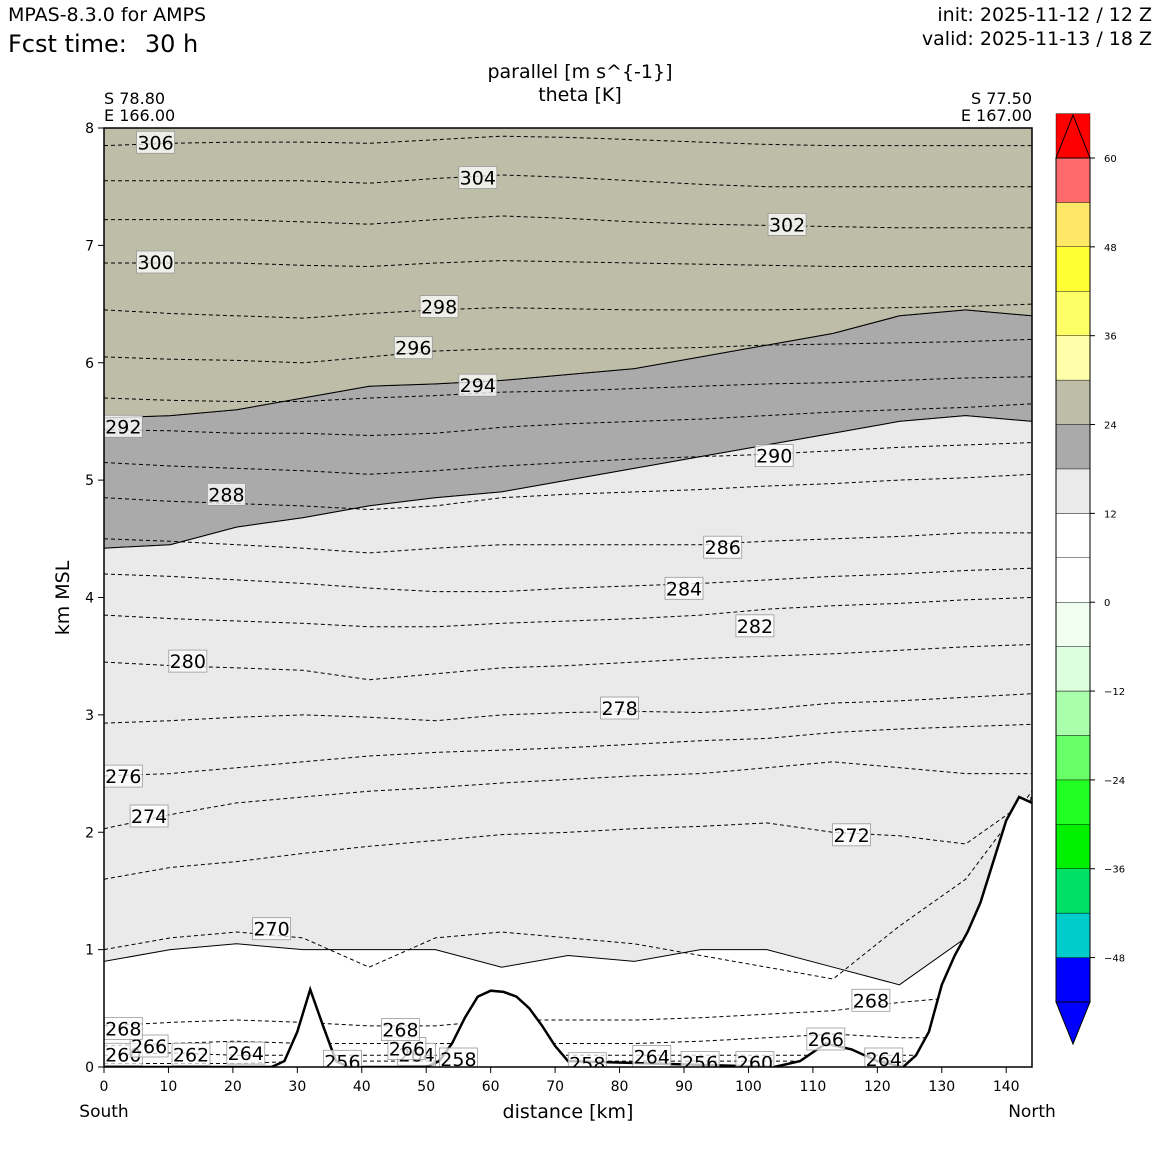 The image size is (1160, 1160). Describe the element at coordinates (478, 385) in the screenshot. I see `theta-label-294-box` at that location.